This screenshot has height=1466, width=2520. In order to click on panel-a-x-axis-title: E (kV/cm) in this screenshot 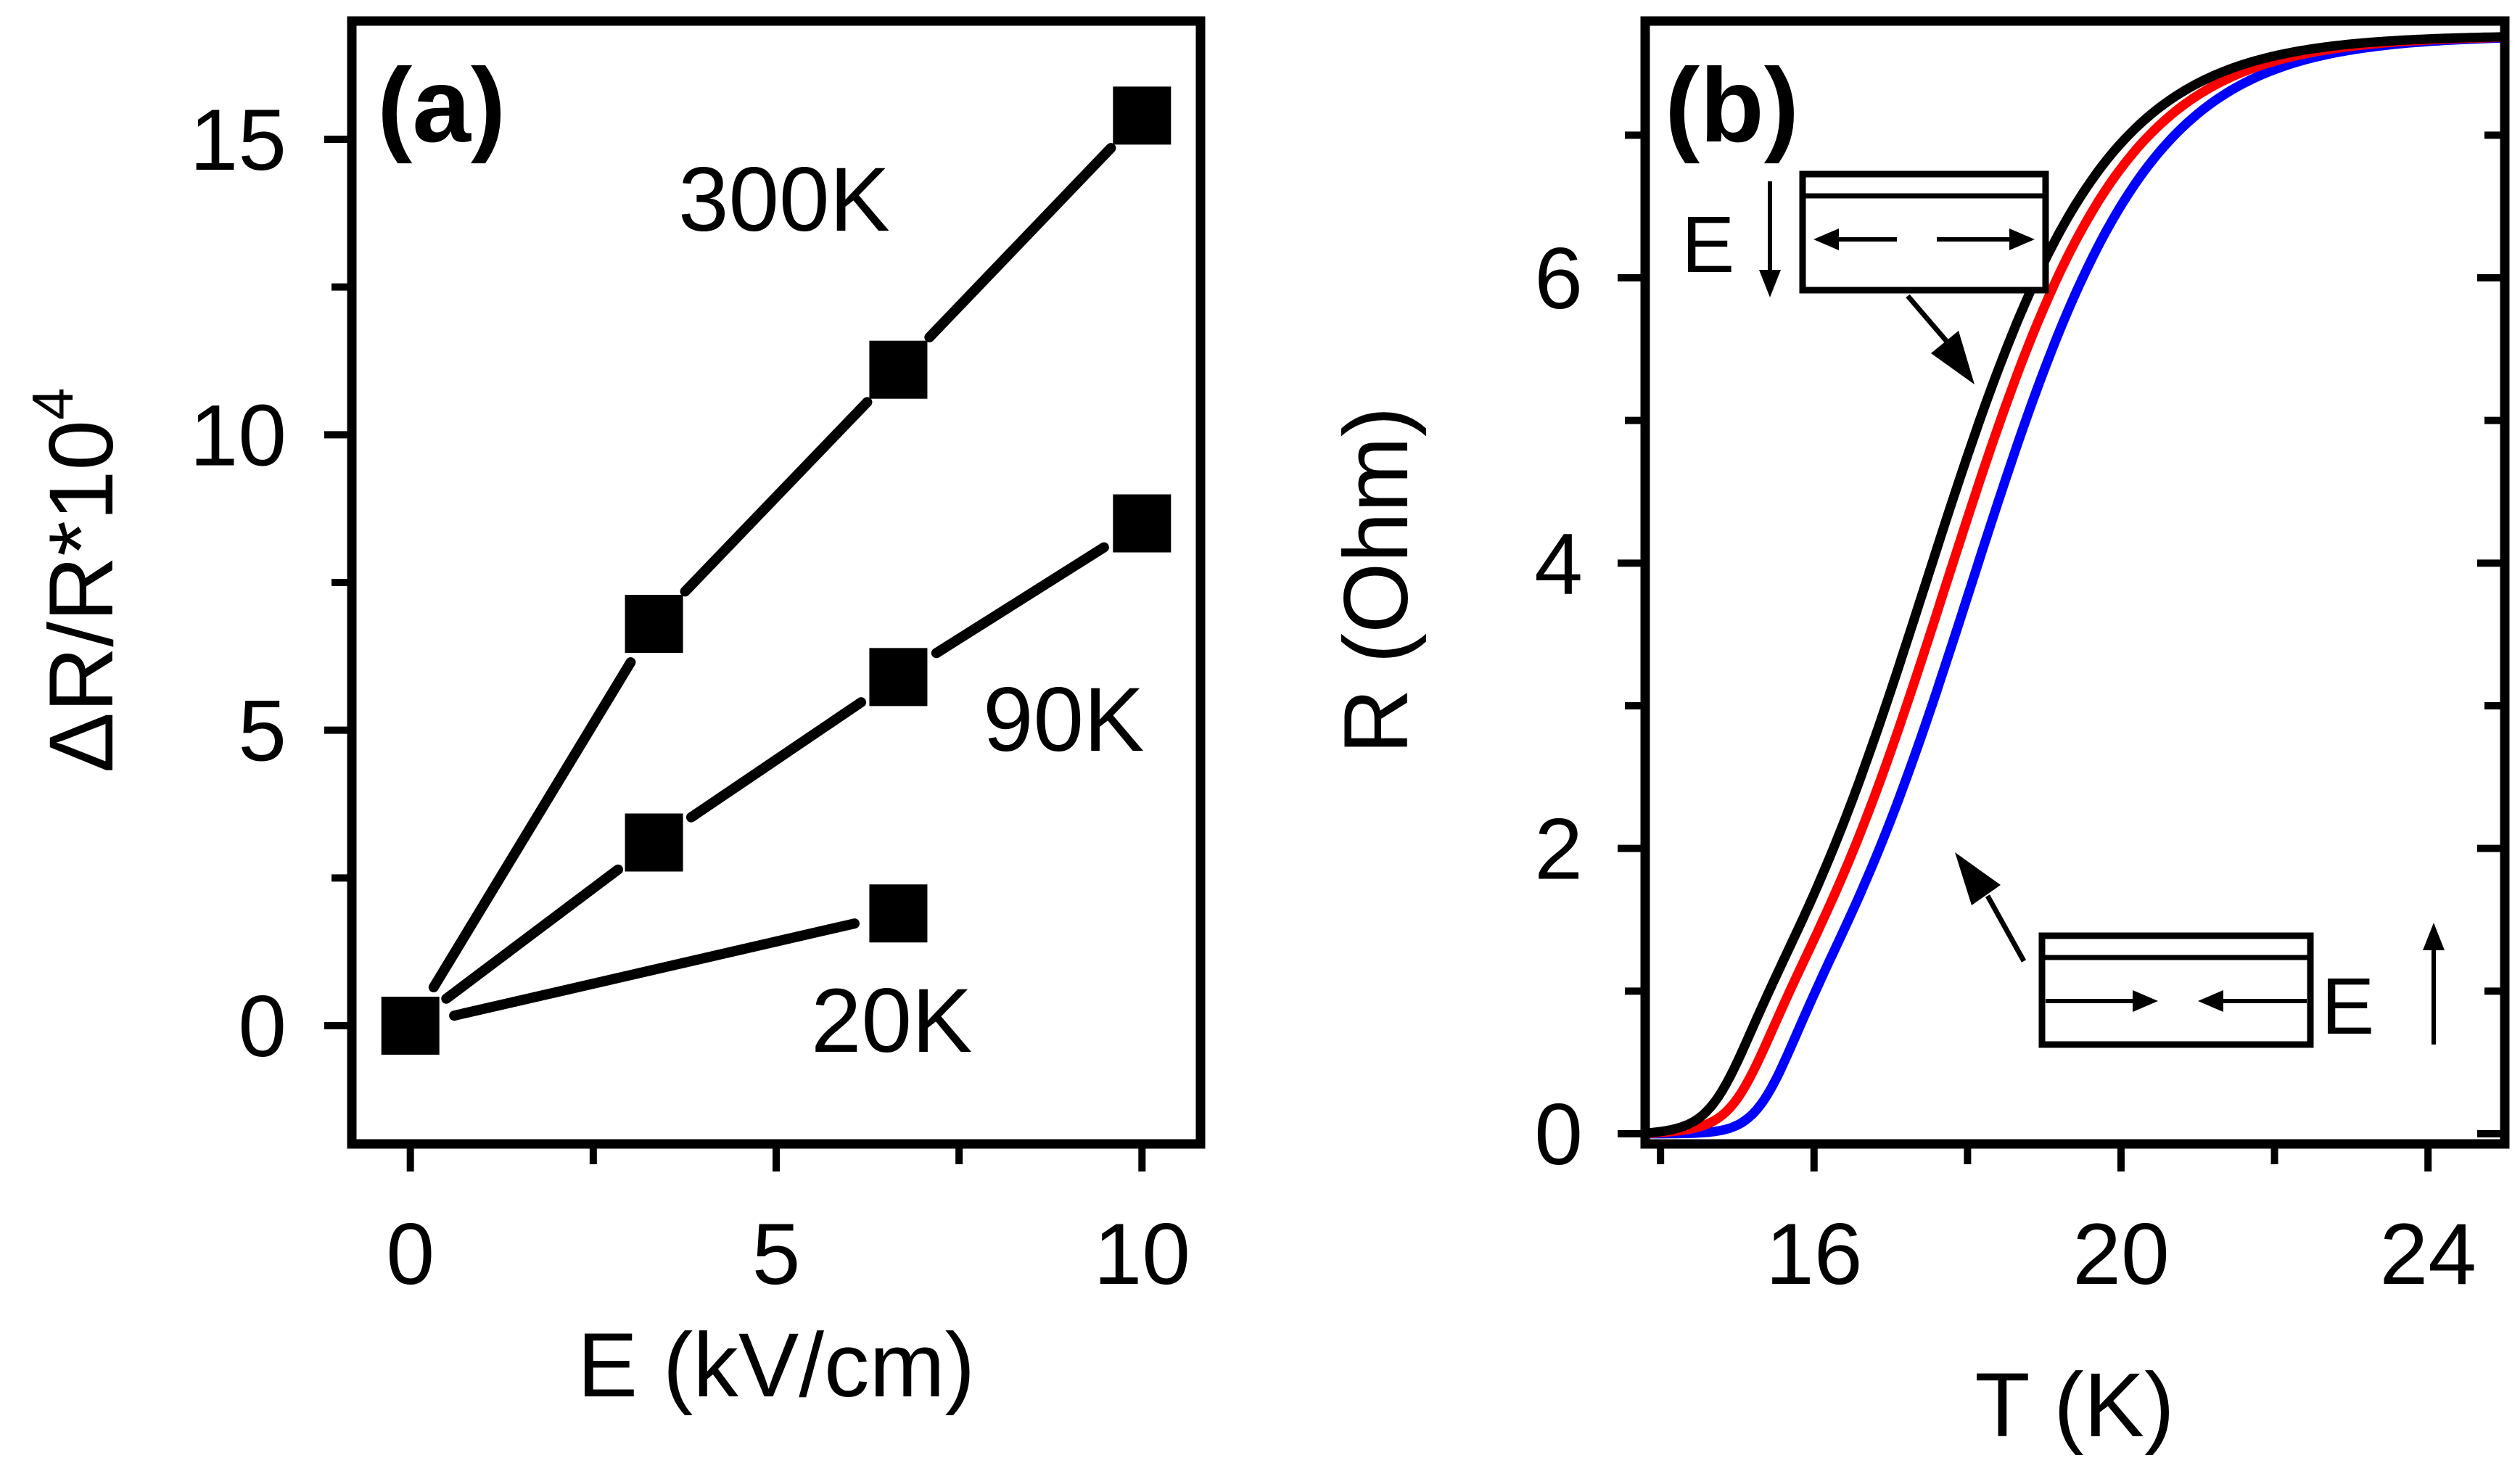, I will do `click(776, 1366)`.